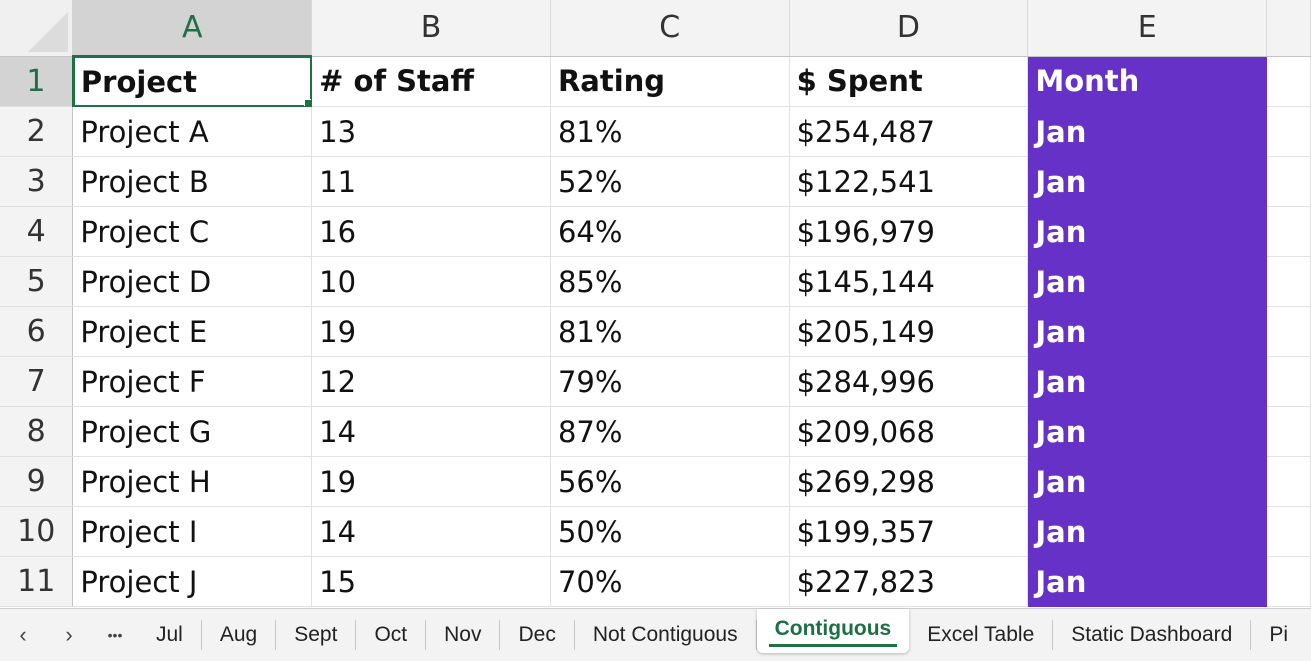 The height and width of the screenshot is (661, 1311). Describe the element at coordinates (37, 481) in the screenshot. I see `row-header: 9` at that location.